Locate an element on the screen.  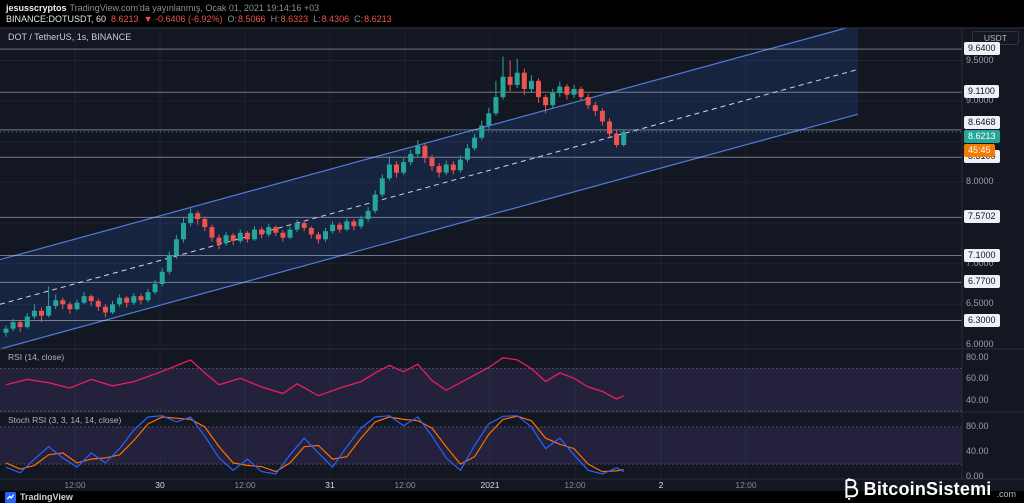
rsi-indicator-title: RSI (14, close) is located at coordinates (36, 357).